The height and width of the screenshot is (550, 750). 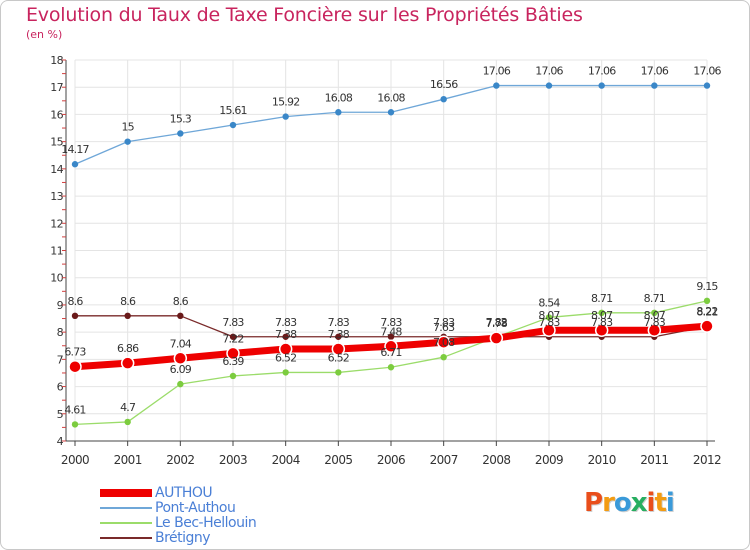 What do you see at coordinates (338, 460) in the screenshot?
I see `x-tick-label: 2005` at bounding box center [338, 460].